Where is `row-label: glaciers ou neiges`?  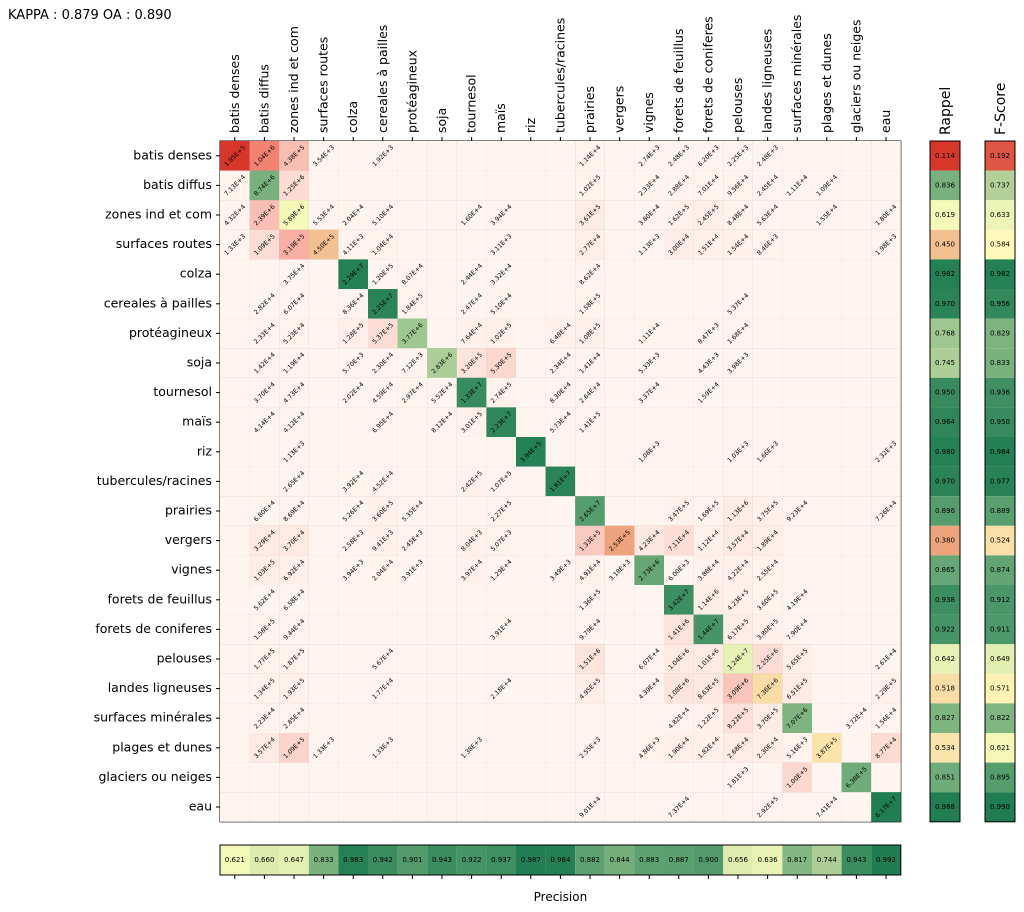 row-label: glaciers ou neiges is located at coordinates (156, 776).